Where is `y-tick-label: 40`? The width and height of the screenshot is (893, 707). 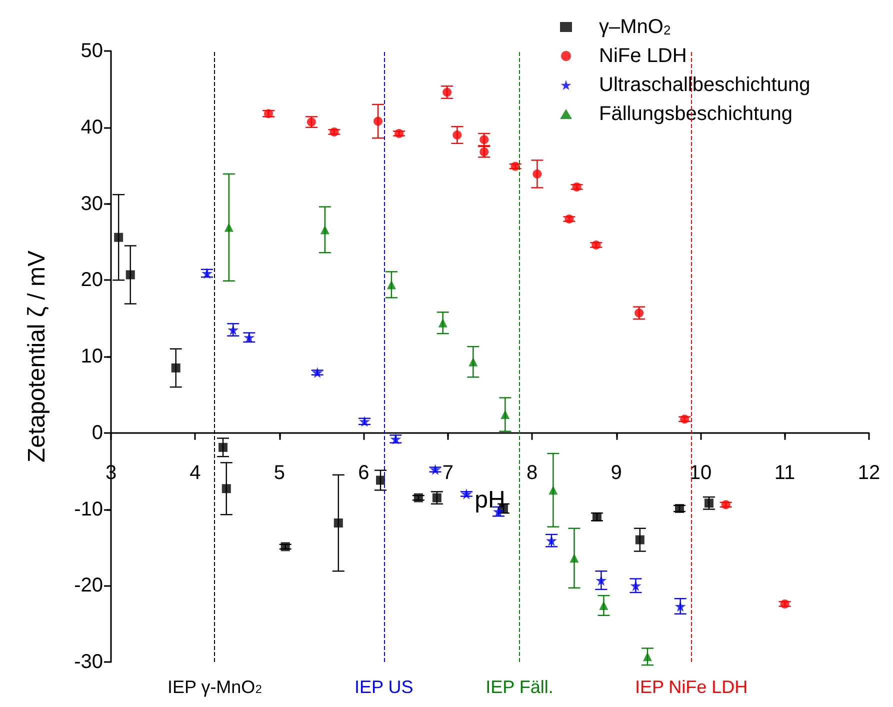
y-tick-label: 40 is located at coordinates (91, 127).